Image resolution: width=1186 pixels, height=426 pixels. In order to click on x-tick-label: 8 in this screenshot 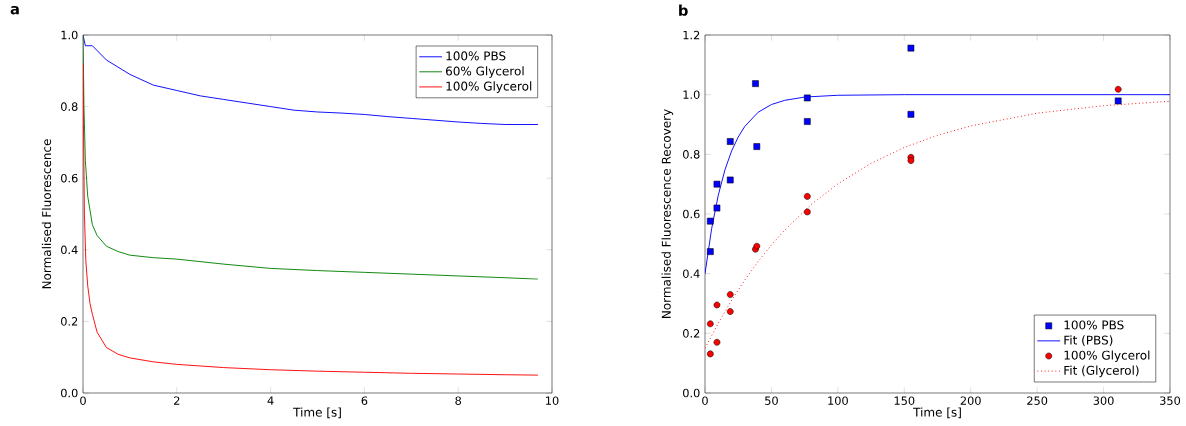, I will do `click(458, 400)`.